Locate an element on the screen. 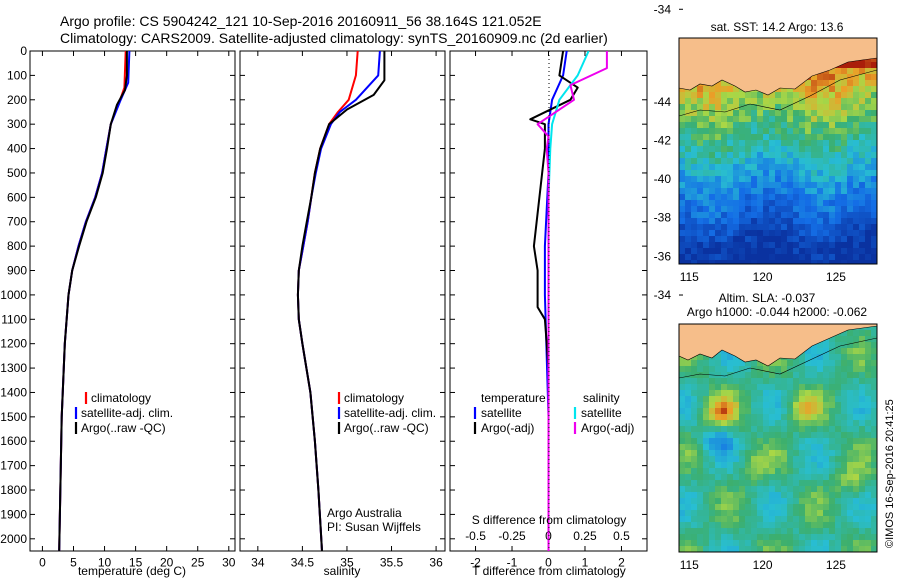  map-x-tick-label: 115 is located at coordinates (689, 277).